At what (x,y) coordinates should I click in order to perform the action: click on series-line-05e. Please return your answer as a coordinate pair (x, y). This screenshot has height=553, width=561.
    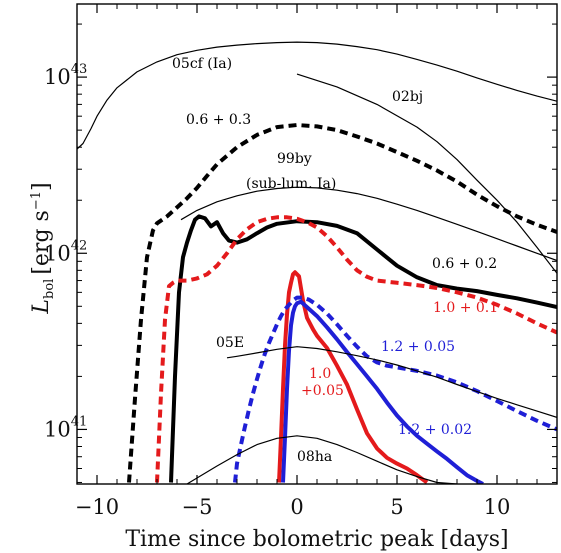
    Looking at the image, I should click on (391, 382).